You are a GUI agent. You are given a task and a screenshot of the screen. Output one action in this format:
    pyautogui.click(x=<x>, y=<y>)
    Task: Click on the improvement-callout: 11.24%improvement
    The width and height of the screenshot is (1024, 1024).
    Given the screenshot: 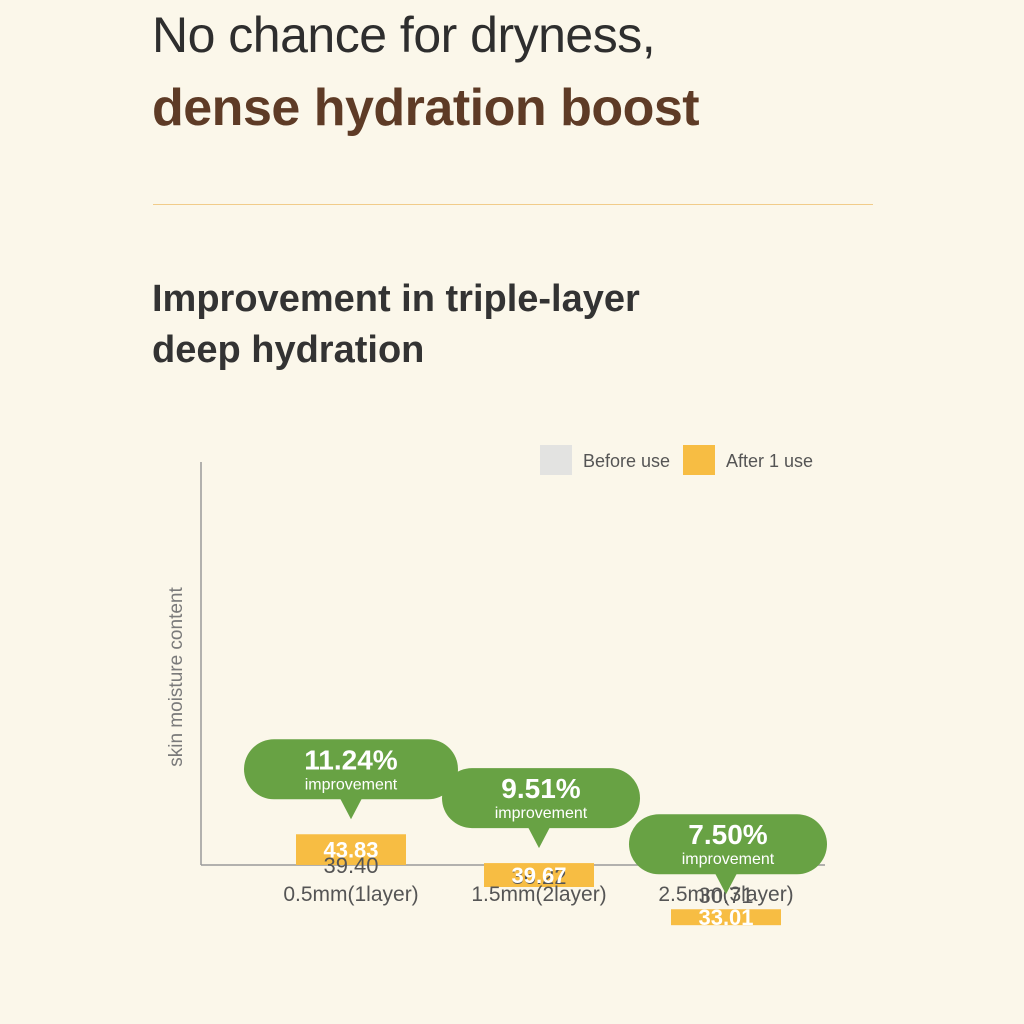 What is the action you would take?
    pyautogui.click(x=351, y=779)
    